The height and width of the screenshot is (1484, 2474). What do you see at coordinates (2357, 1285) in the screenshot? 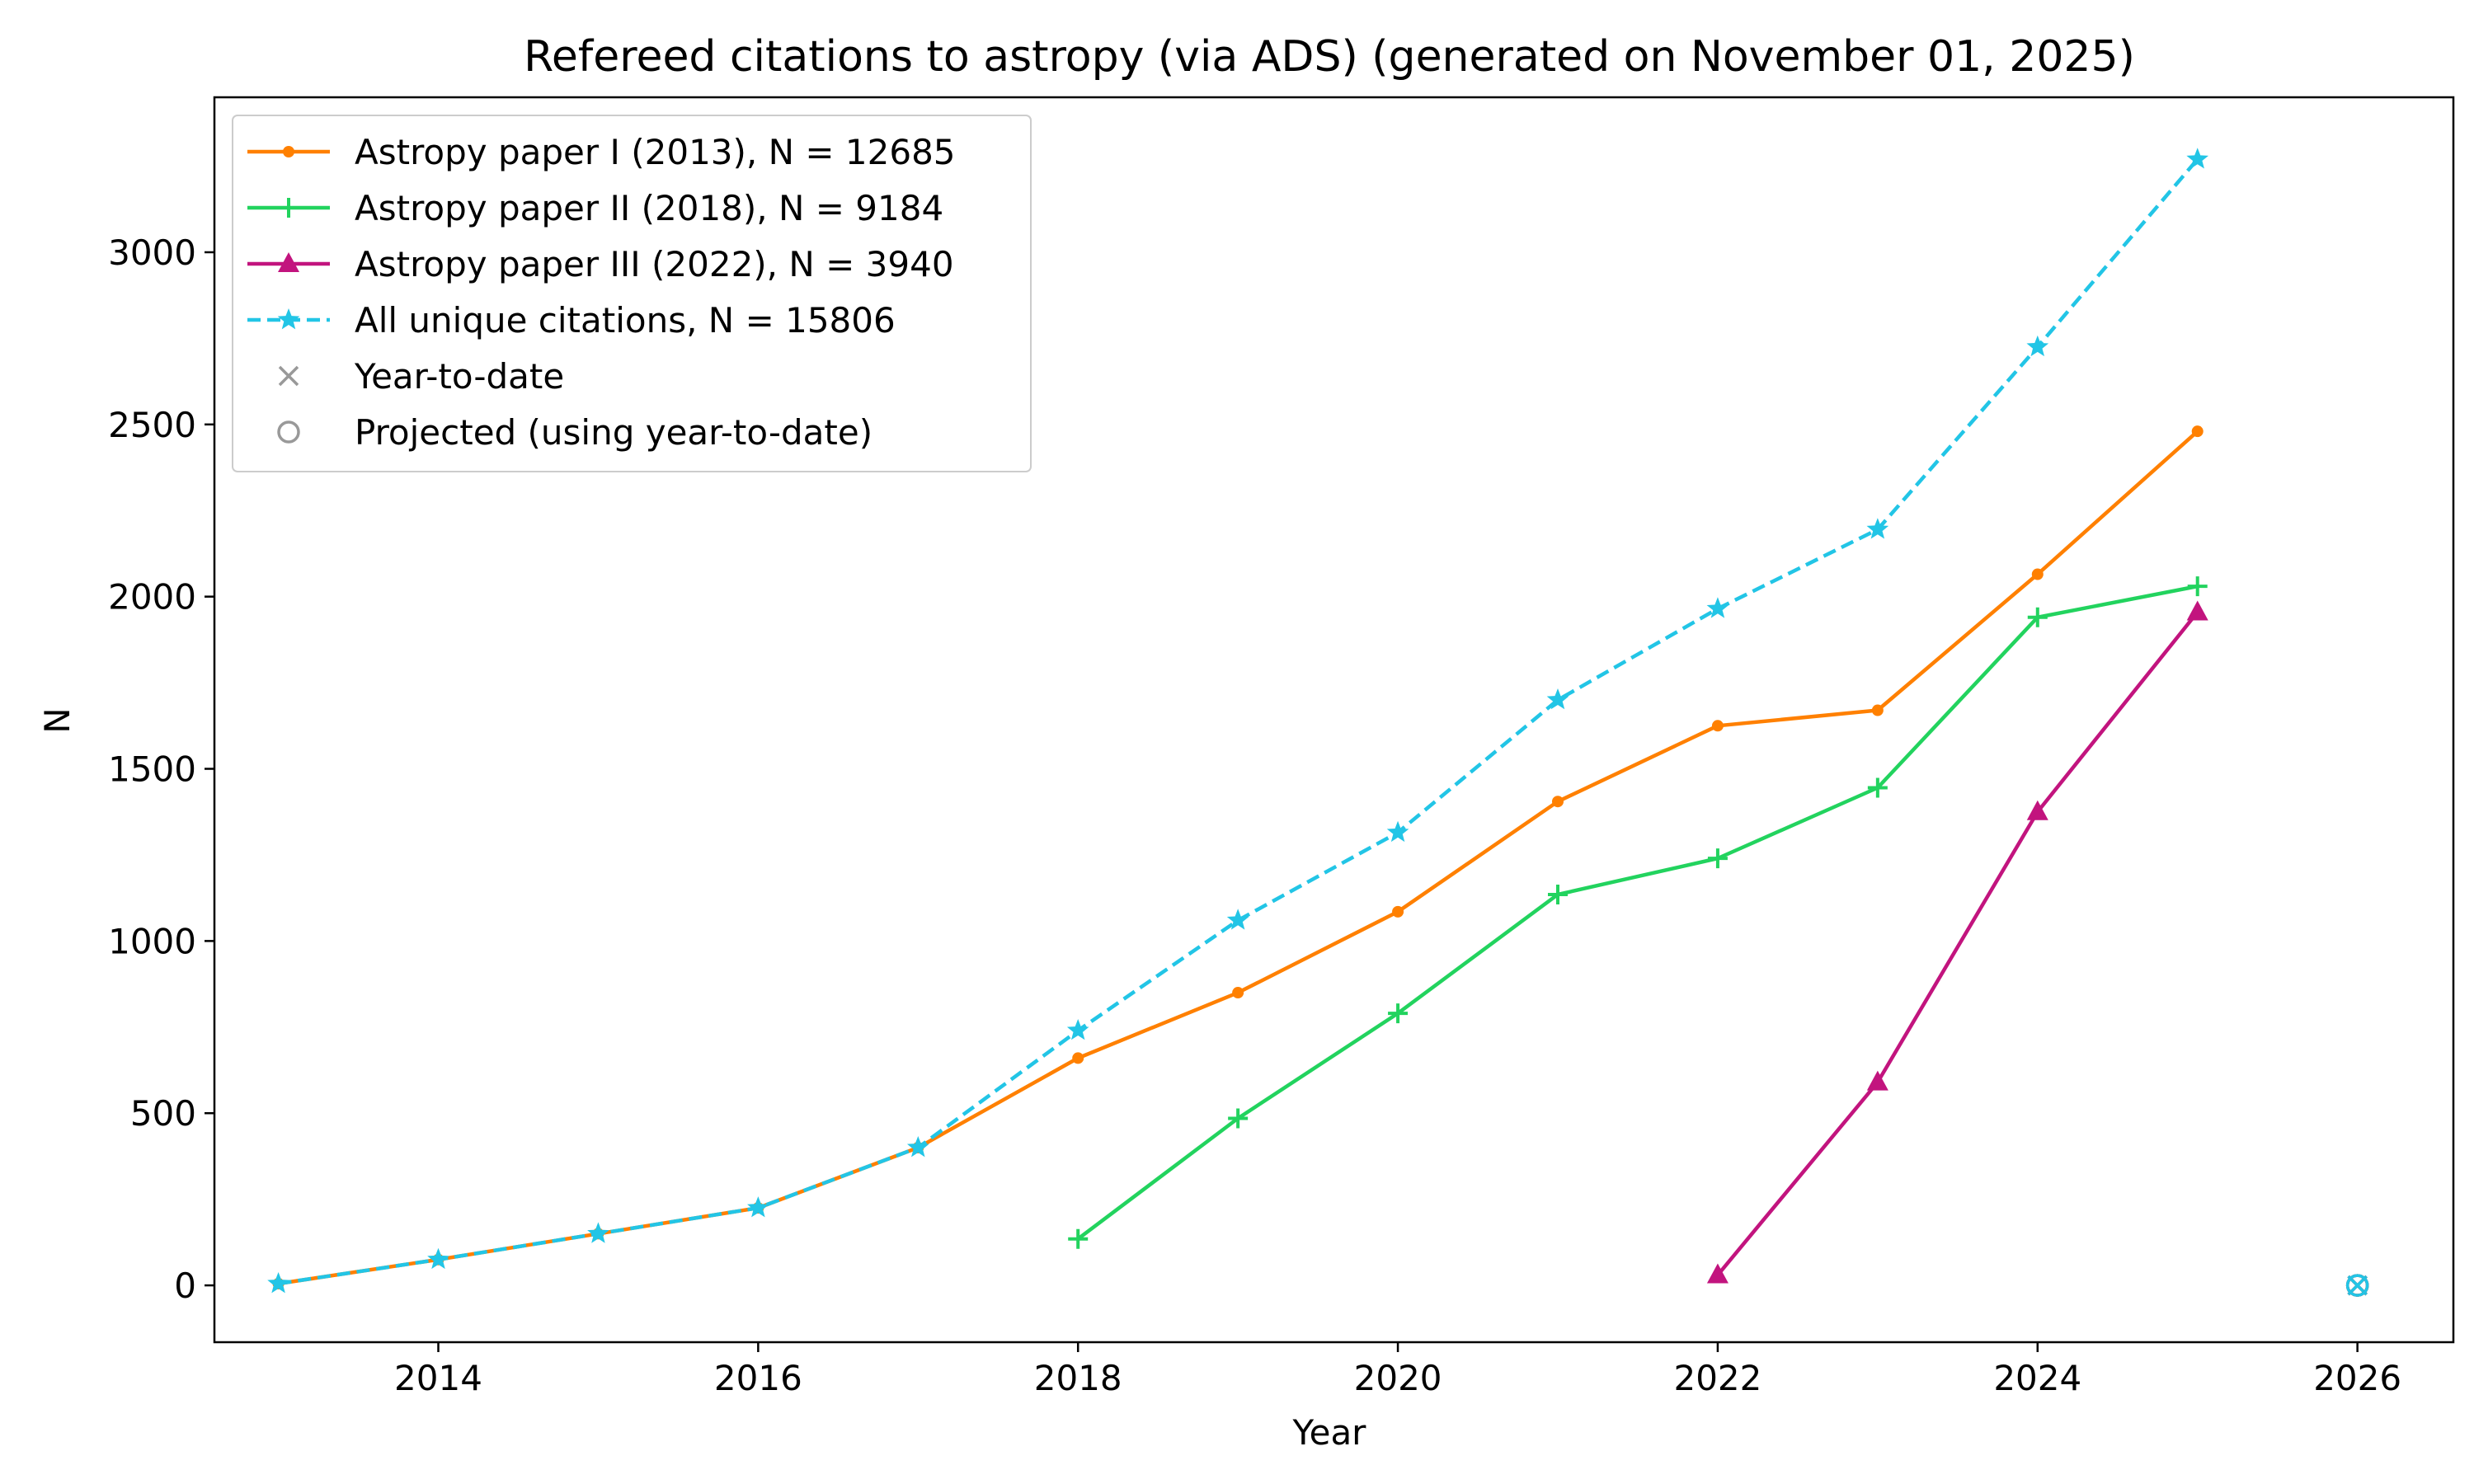
I see `projected-point` at bounding box center [2357, 1285].